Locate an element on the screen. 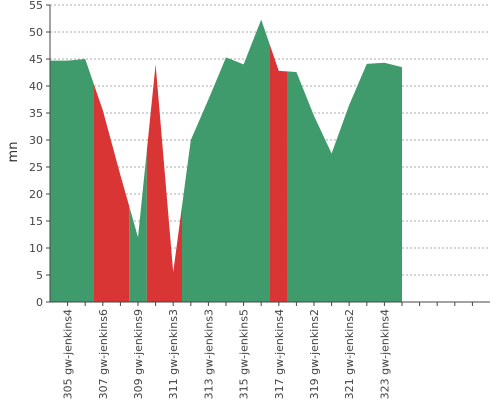 The image size is (500, 400). y-tick-label: 40 is located at coordinates (36, 86).